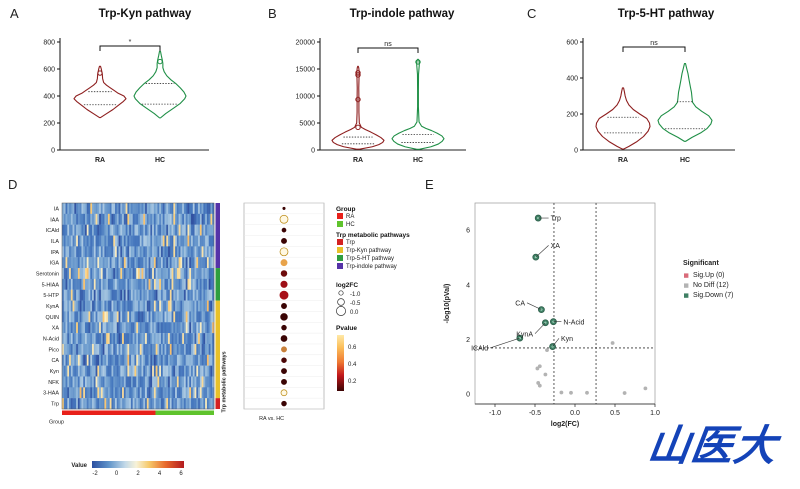 The height and width of the screenshot is (489, 800). Describe the element at coordinates (615, 413) in the screenshot. I see `svg-text: 0.5` at that location.